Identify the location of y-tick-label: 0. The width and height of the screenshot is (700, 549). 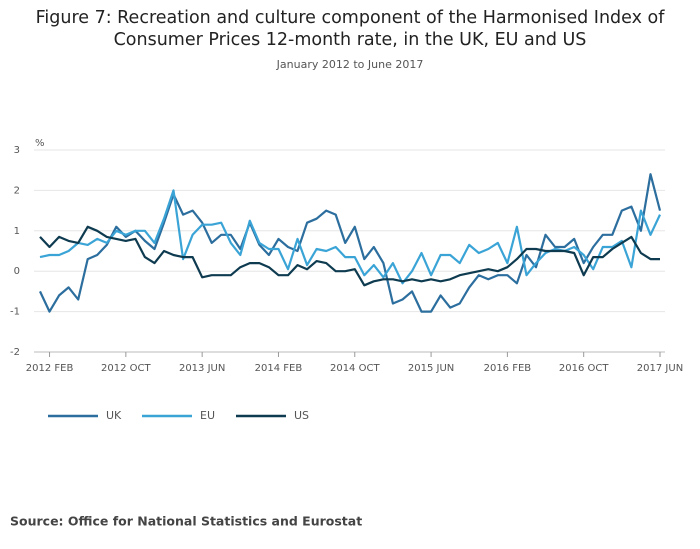
(17, 271).